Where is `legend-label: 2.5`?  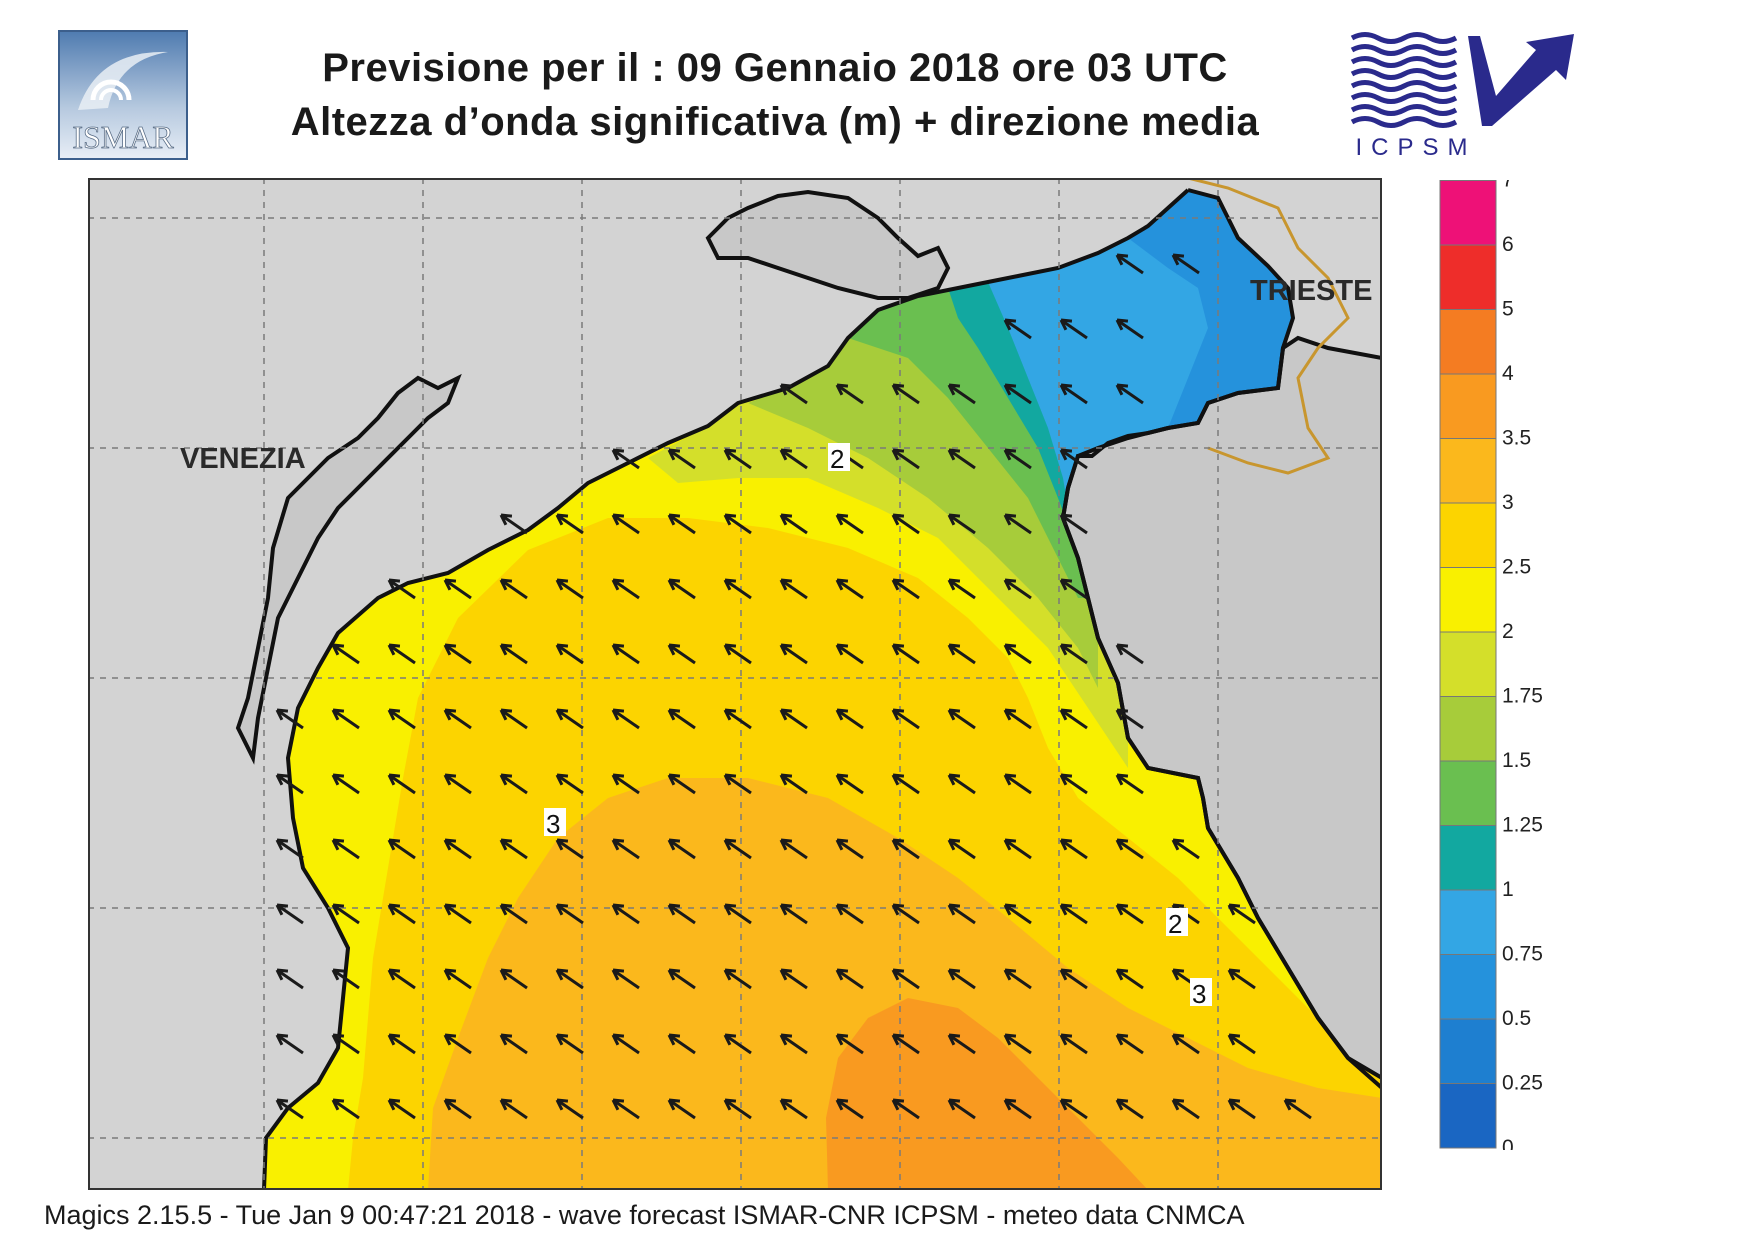 legend-label: 2.5 is located at coordinates (1516, 567).